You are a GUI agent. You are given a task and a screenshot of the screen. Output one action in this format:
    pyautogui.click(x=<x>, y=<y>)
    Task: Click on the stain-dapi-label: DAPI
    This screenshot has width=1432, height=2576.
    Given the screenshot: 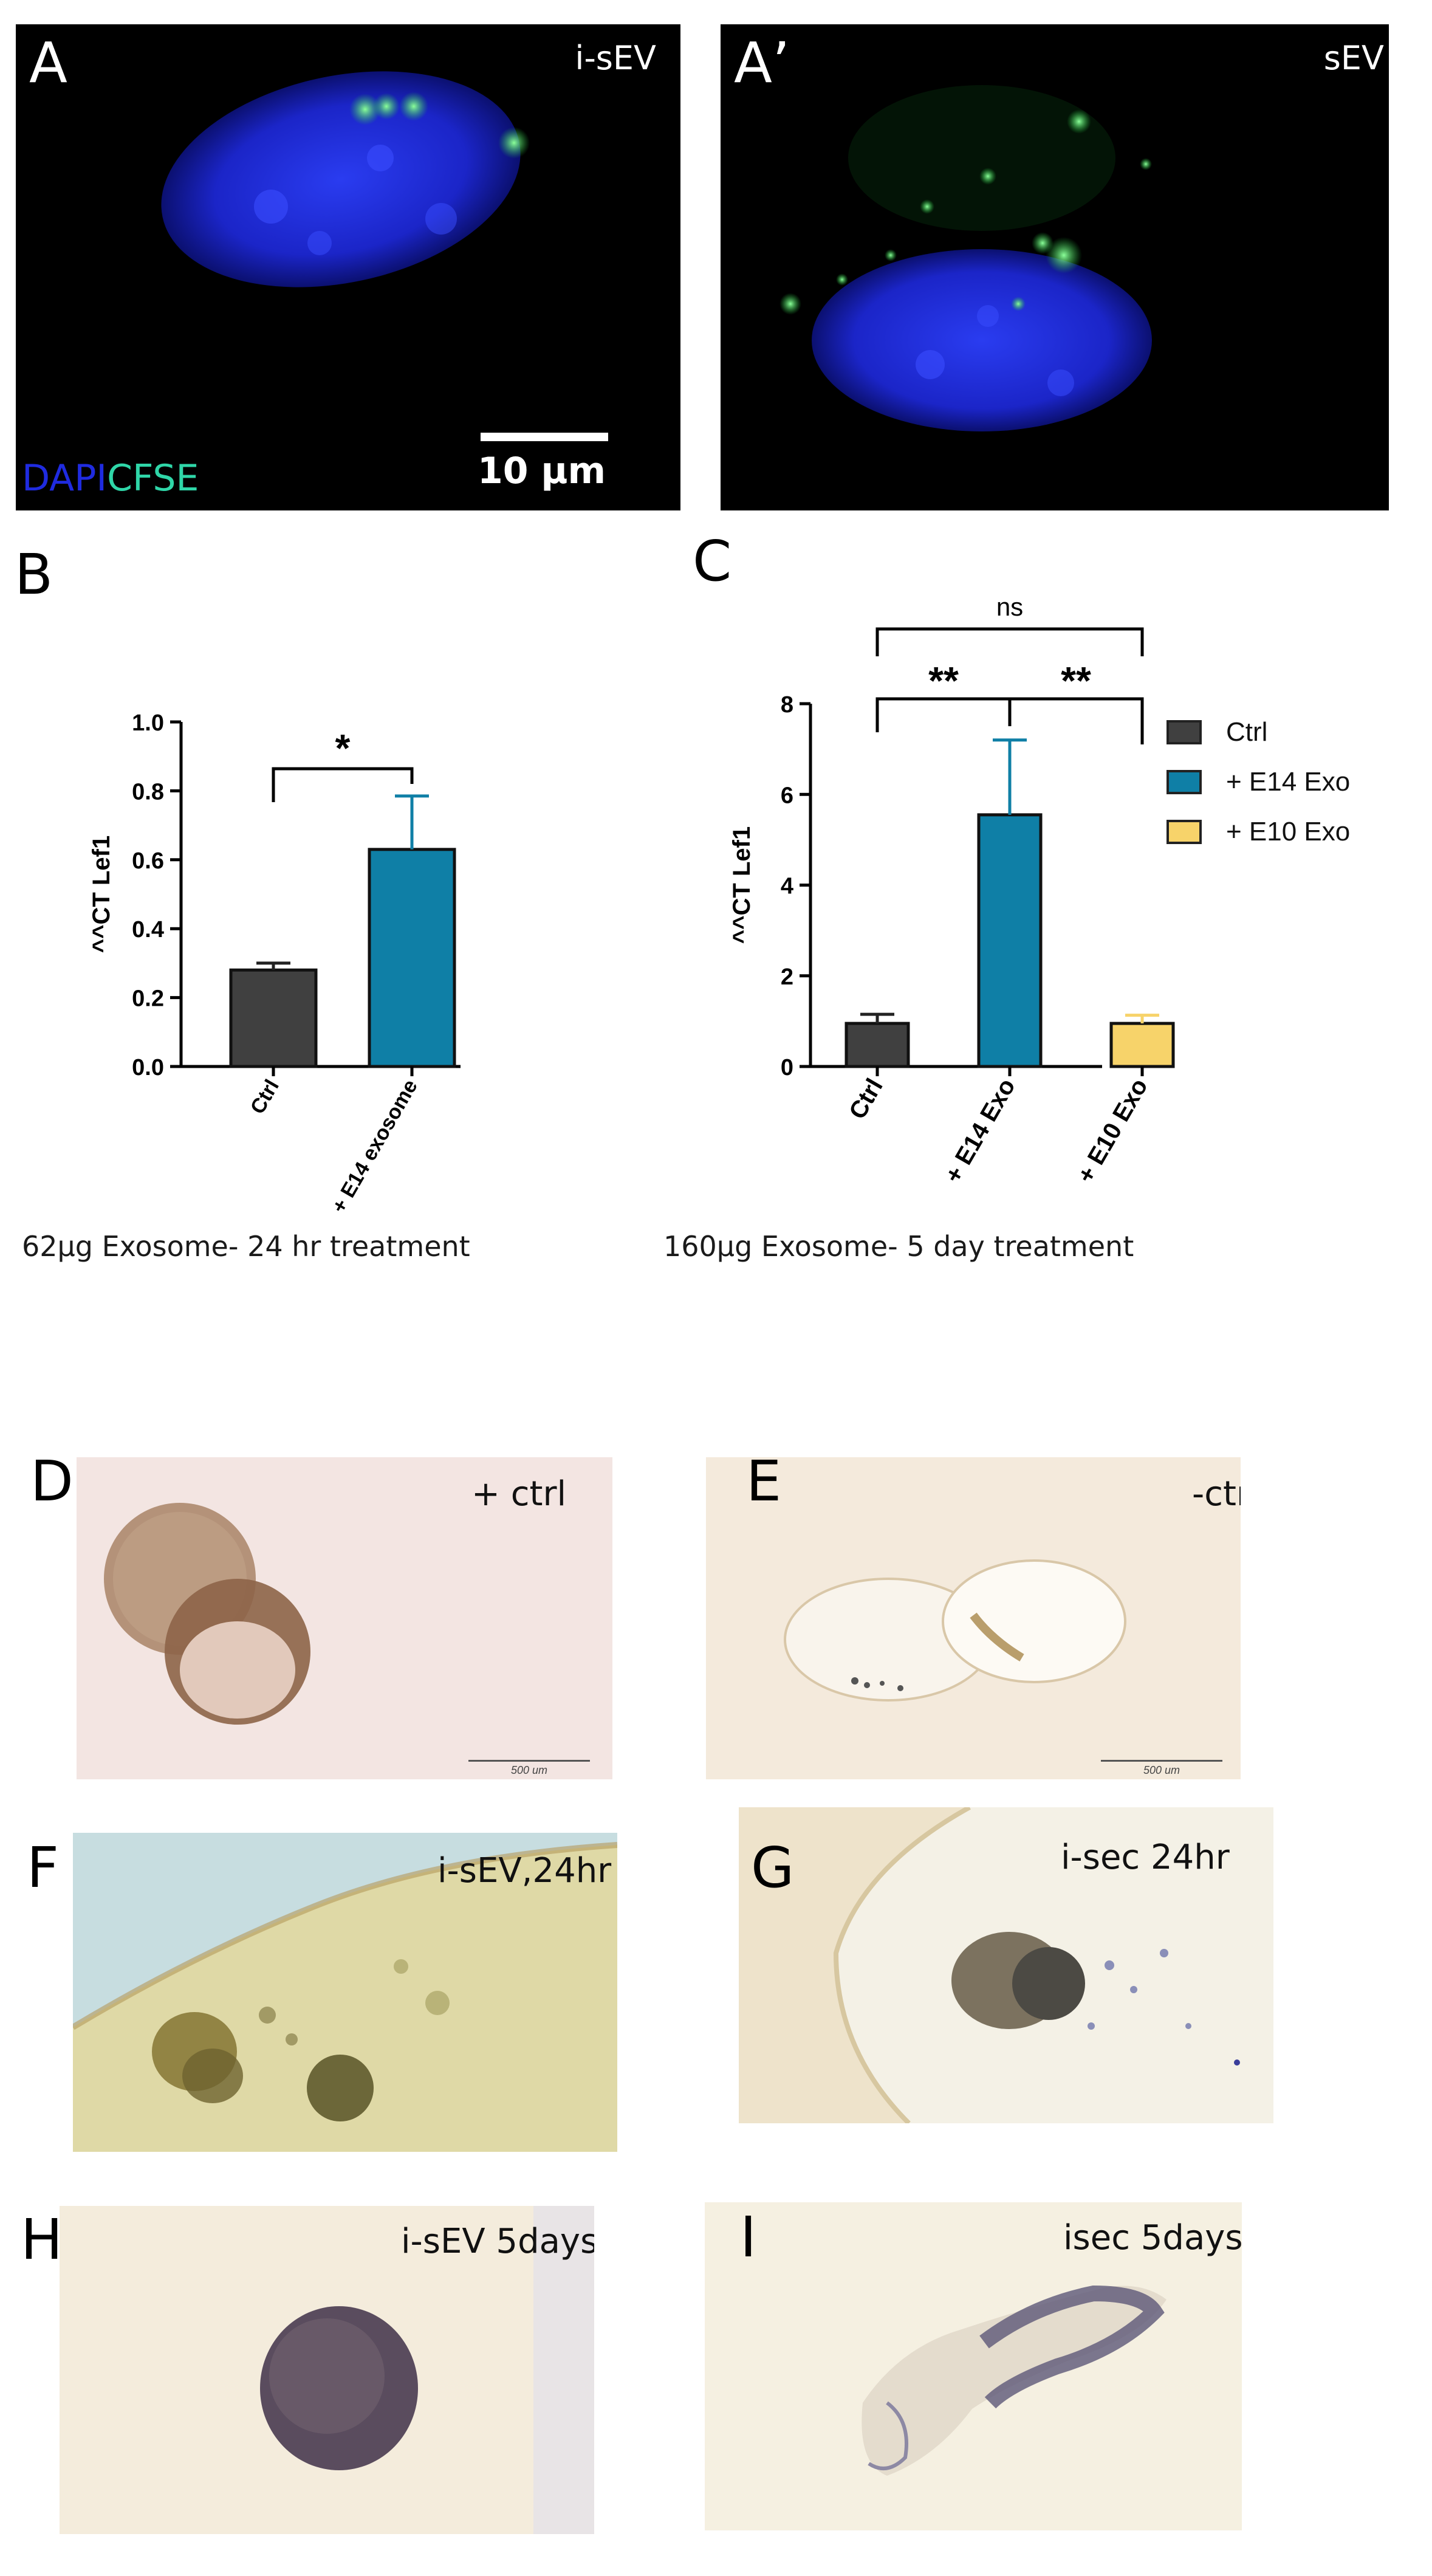 What is the action you would take?
    pyautogui.click(x=65, y=478)
    